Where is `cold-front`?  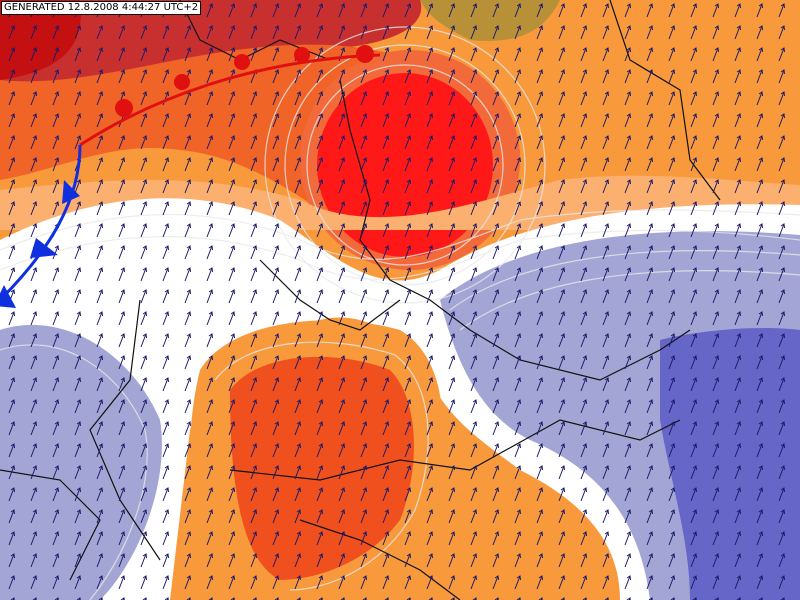 cold-front is located at coordinates (41, 226).